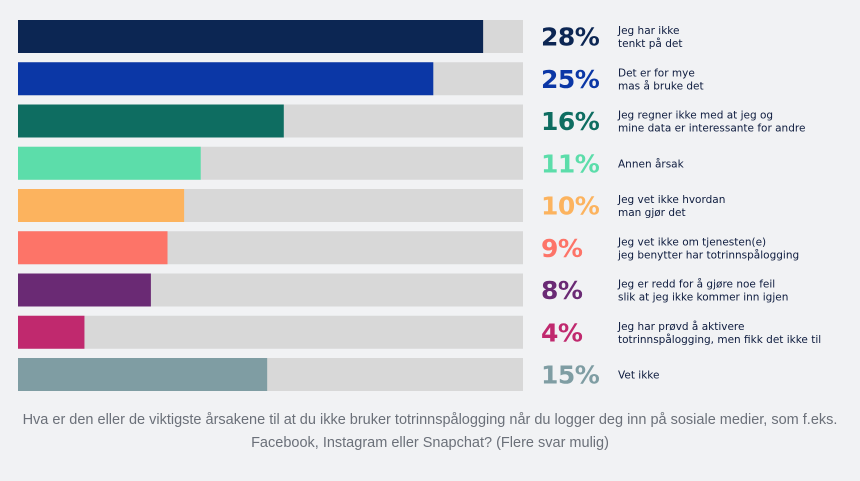 The image size is (860, 481). What do you see at coordinates (691, 242) in the screenshot?
I see `category-label: Jeg vet ikke om tjenesten(e)` at bounding box center [691, 242].